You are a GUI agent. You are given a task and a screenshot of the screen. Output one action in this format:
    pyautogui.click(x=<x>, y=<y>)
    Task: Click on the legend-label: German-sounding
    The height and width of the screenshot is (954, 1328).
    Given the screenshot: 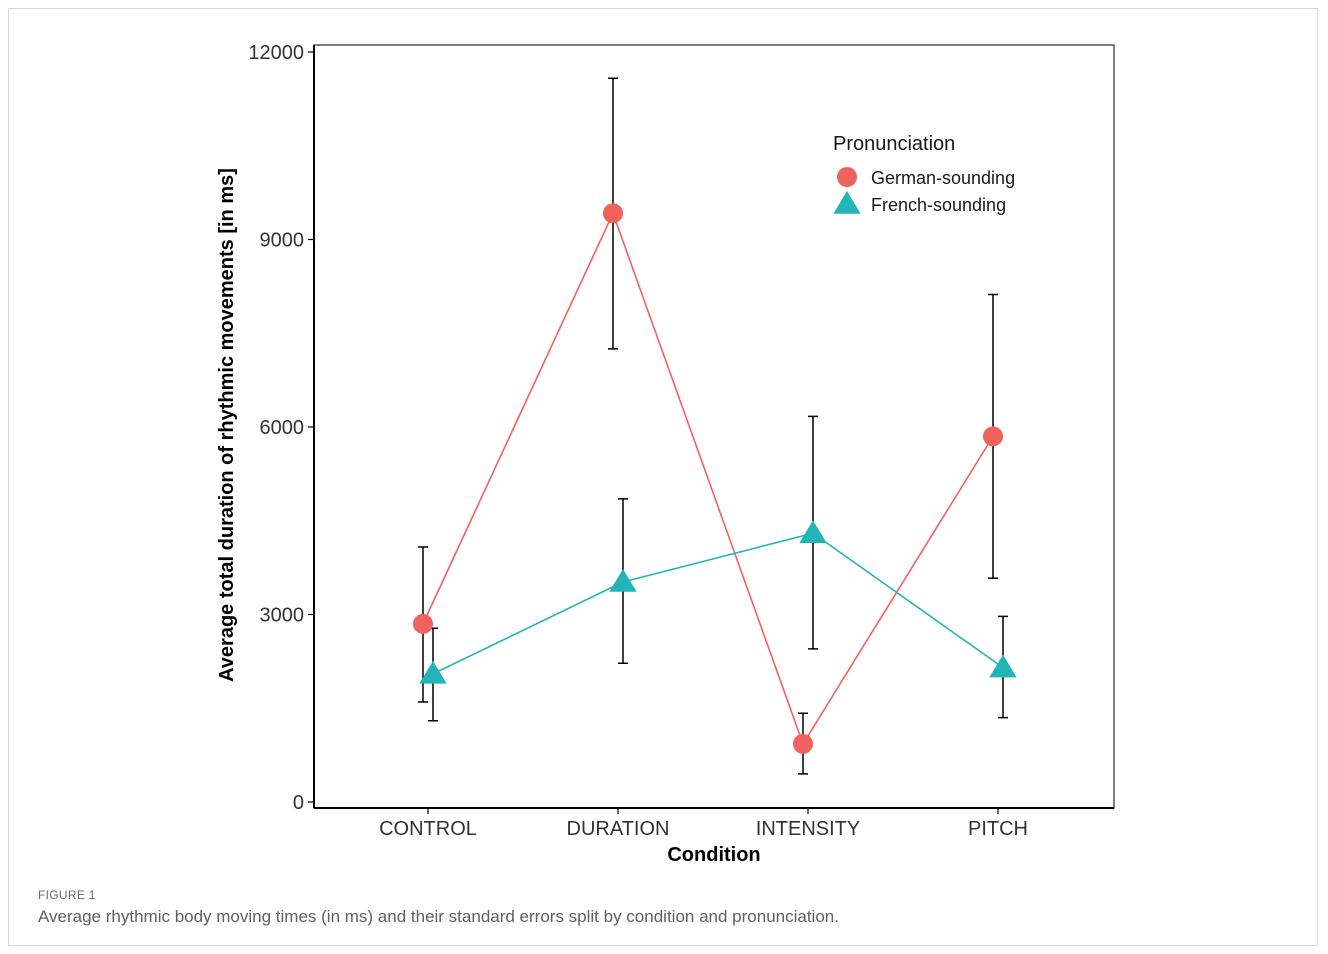 What is the action you would take?
    pyautogui.click(x=943, y=178)
    